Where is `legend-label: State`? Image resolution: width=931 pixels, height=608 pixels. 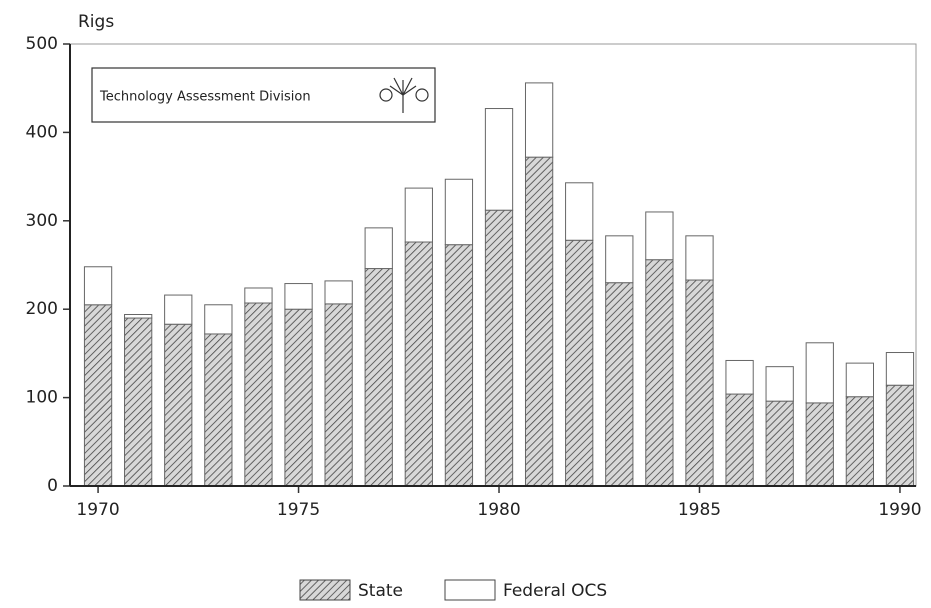 legend-label: State is located at coordinates (380, 591).